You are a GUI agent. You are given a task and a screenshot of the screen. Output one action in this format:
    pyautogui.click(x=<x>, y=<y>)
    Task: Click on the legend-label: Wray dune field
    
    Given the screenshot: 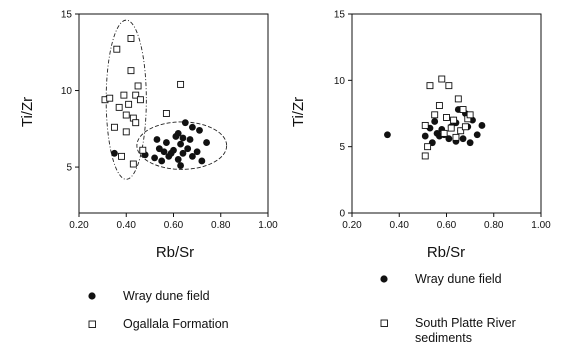 What is the action you would take?
    pyautogui.click(x=166, y=296)
    